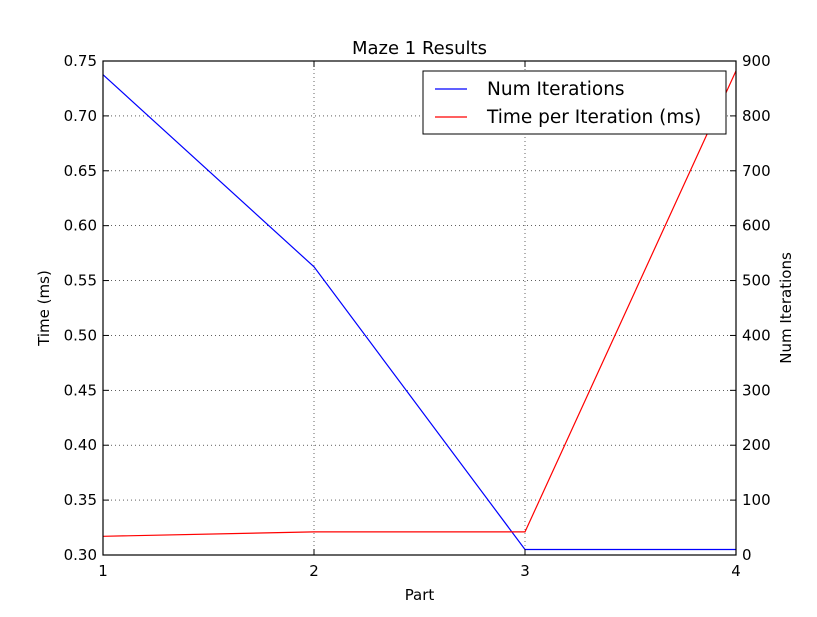  I want to click on x-tick-label: 4, so click(736, 571).